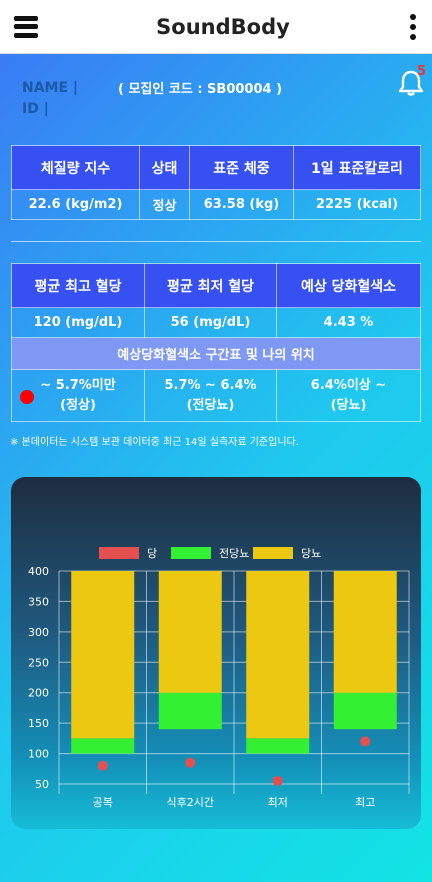 This screenshot has height=882, width=432. I want to click on standard-weight-header: 표준 체중, so click(241, 167).